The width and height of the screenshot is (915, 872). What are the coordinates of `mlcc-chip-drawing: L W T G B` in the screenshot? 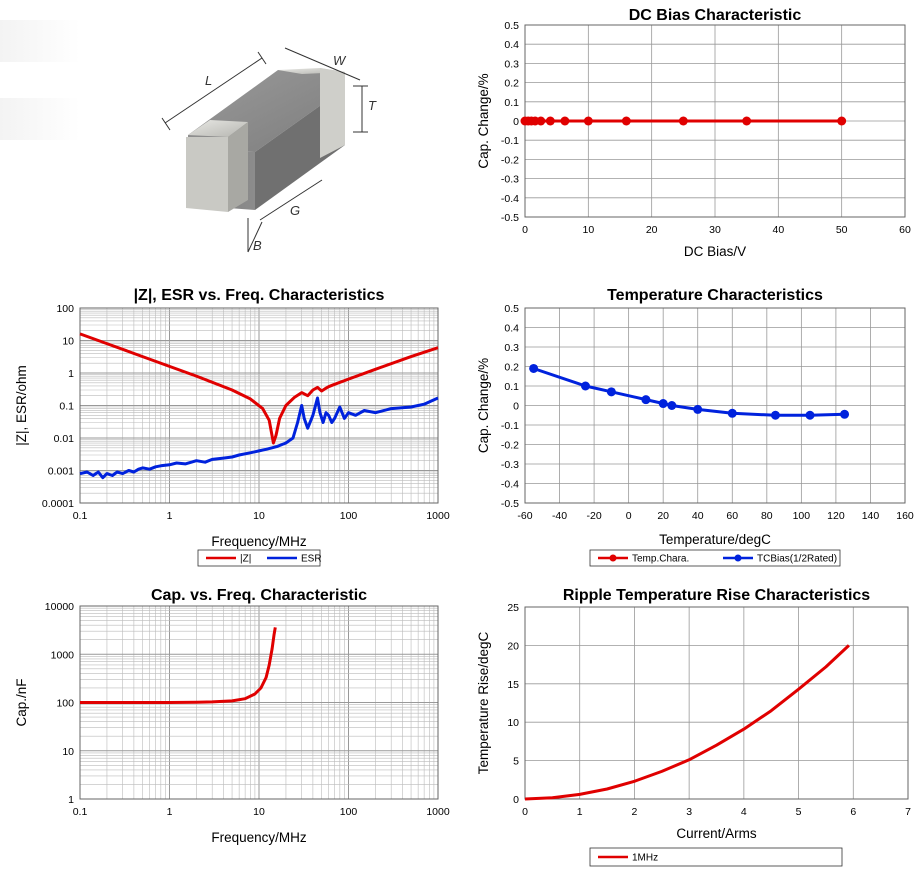 It's located at (269, 150).